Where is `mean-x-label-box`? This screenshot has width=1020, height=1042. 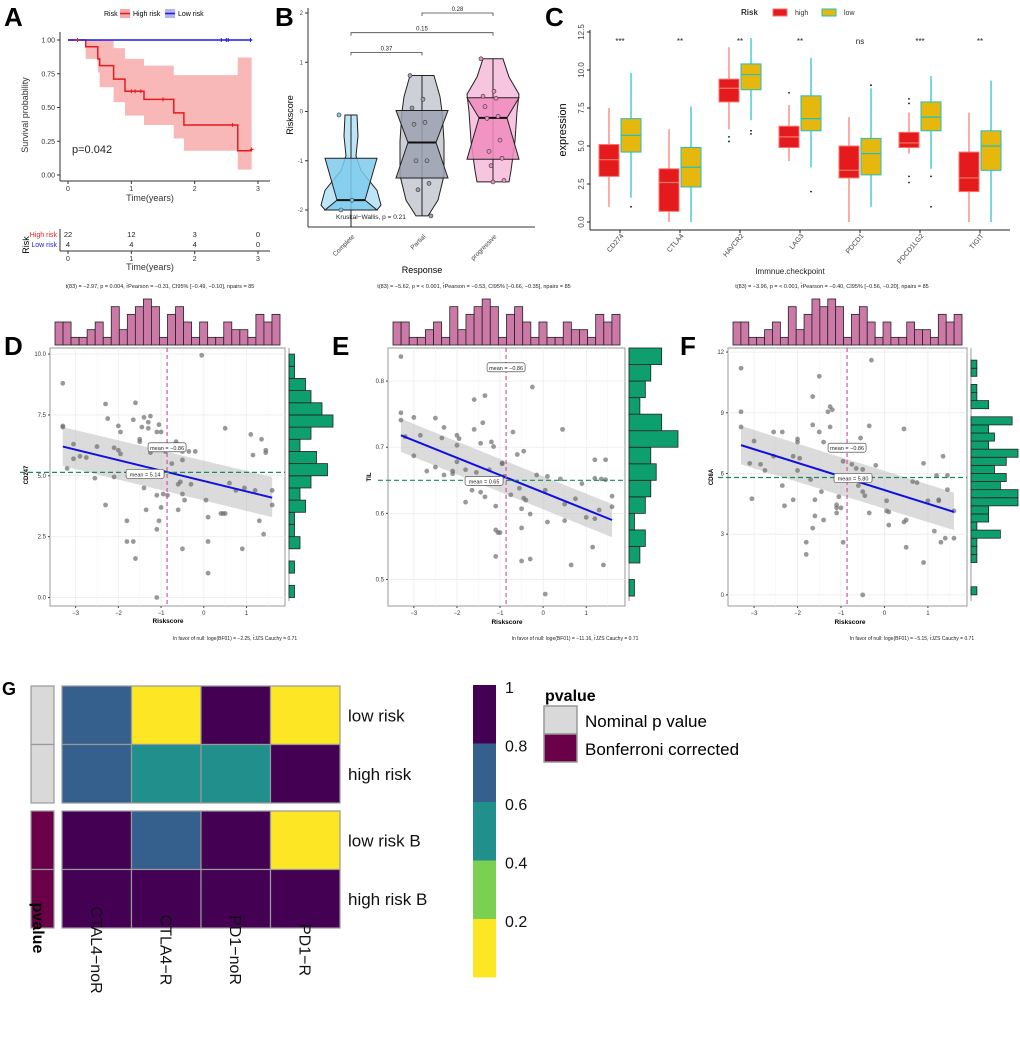 mean-x-label-box is located at coordinates (506, 367).